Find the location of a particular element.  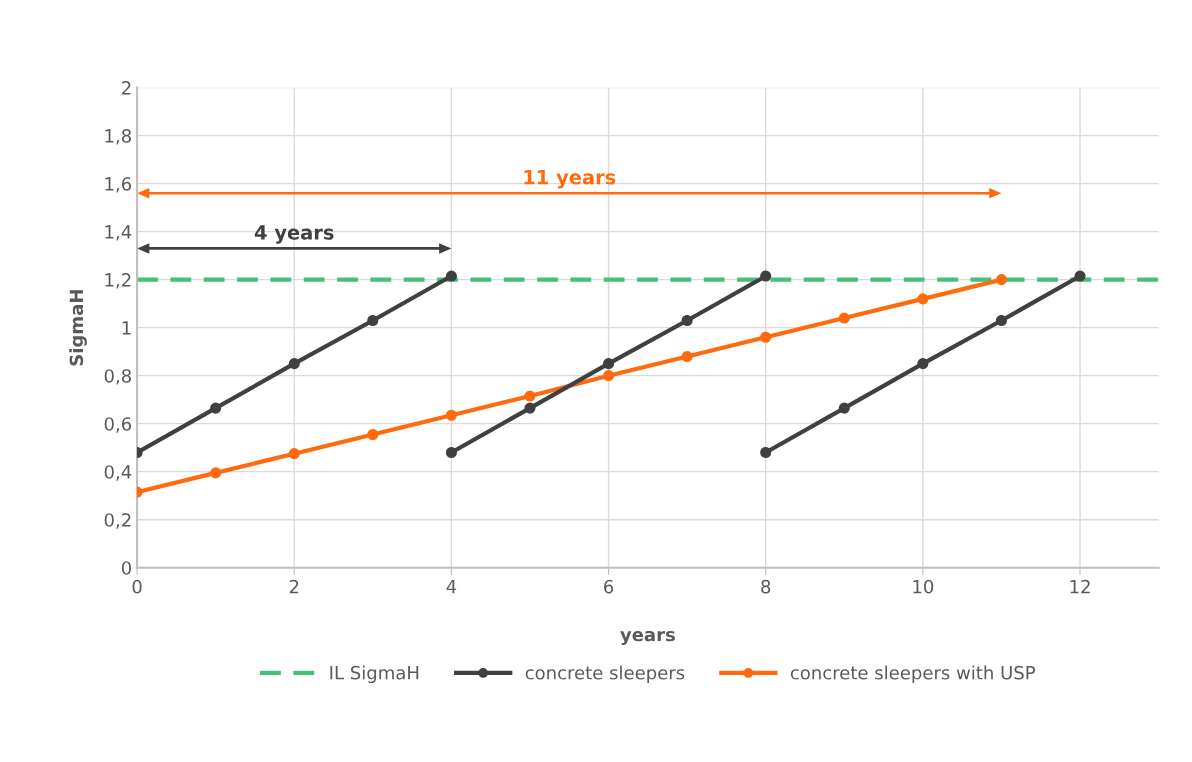

y-tick-label: 1,8 is located at coordinates (118, 137).